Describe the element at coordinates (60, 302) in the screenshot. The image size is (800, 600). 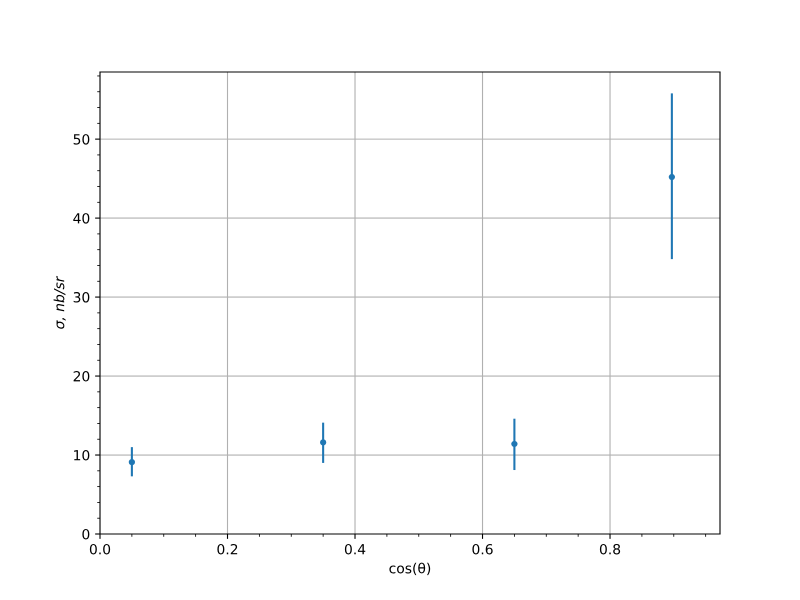
I see `y-axis-title: σ, nb/sr` at that location.